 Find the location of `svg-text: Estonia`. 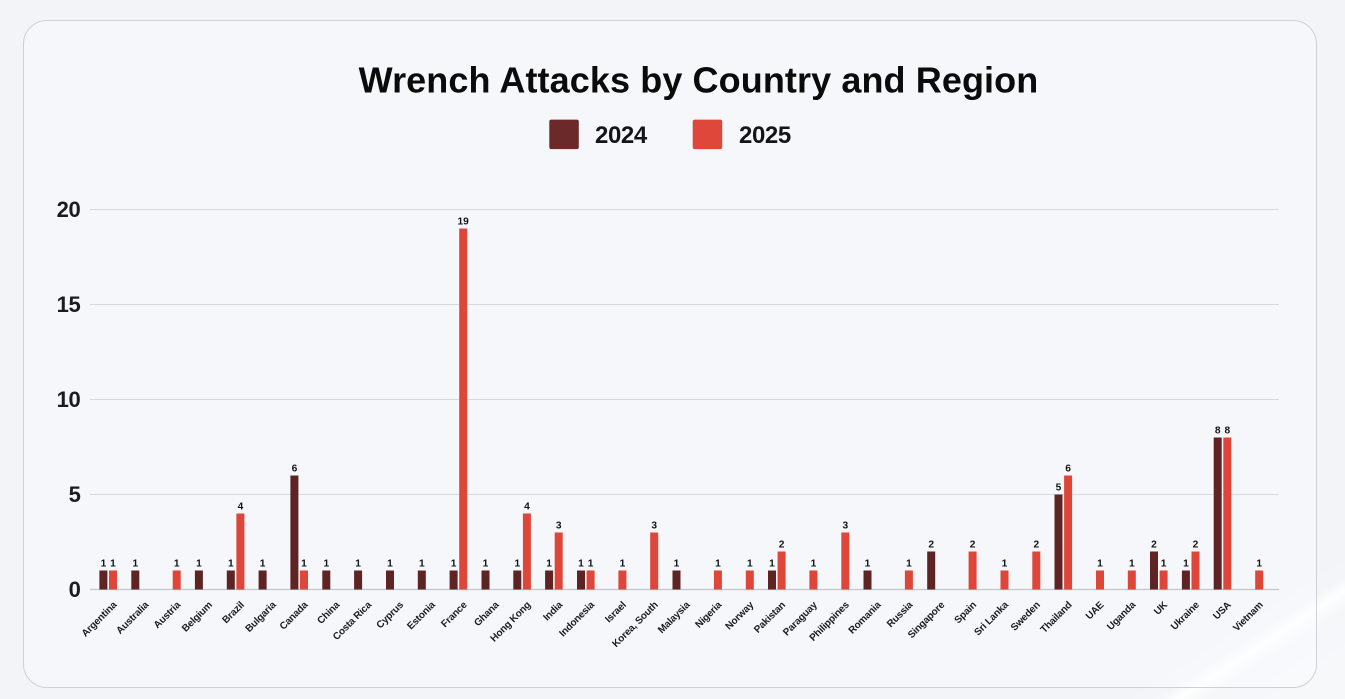

svg-text: Estonia is located at coordinates (421, 615).